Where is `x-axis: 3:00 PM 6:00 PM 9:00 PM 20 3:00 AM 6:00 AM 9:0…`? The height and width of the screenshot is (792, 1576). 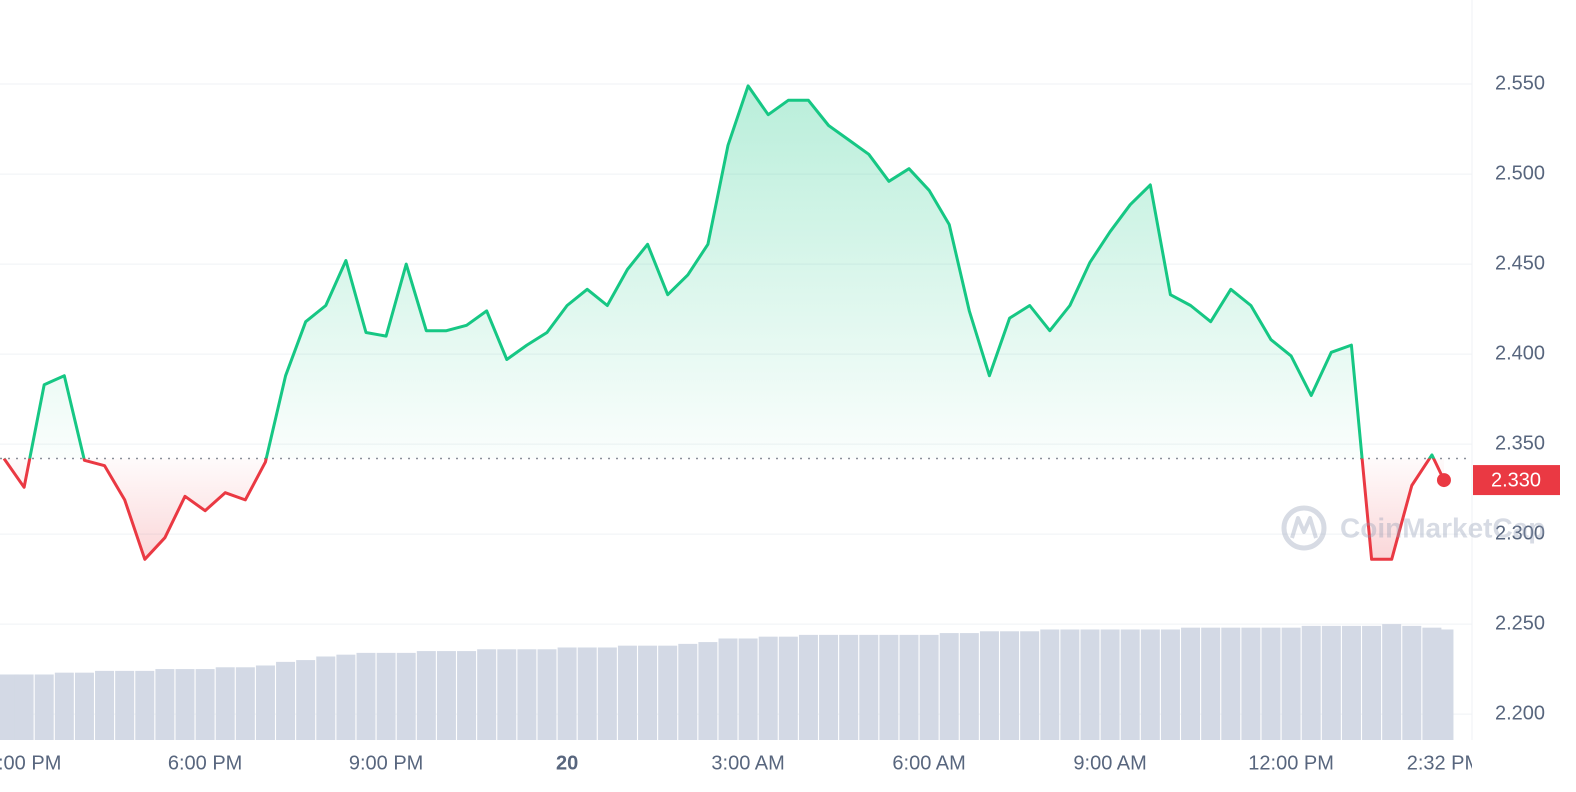 x-axis: 3:00 PM 6:00 PM 9:00 PM 20 3:00 AM 6:00 AM 9:0… is located at coordinates (740, 763).